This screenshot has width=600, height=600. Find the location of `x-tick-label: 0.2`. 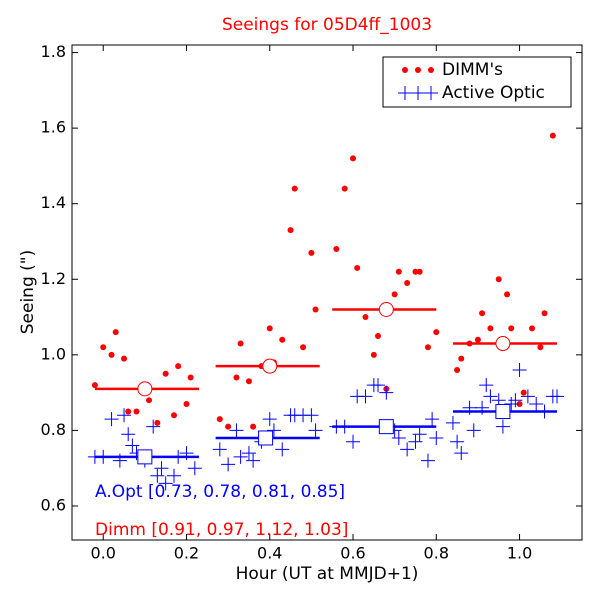

x-tick-label: 0.2 is located at coordinates (186, 553).